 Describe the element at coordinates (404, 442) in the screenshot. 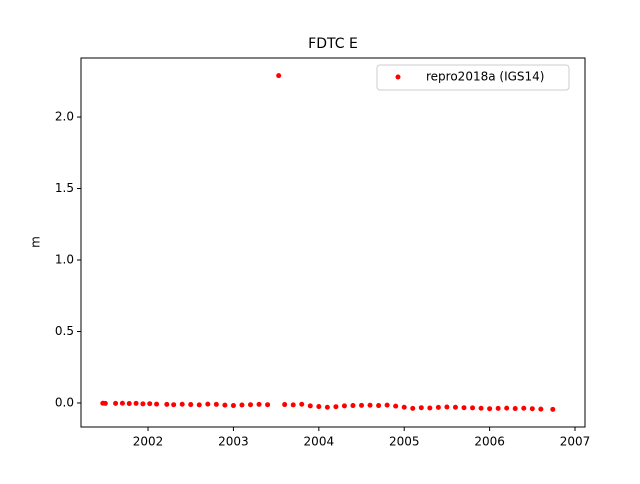

I see `x-tick-label: 2005` at that location.